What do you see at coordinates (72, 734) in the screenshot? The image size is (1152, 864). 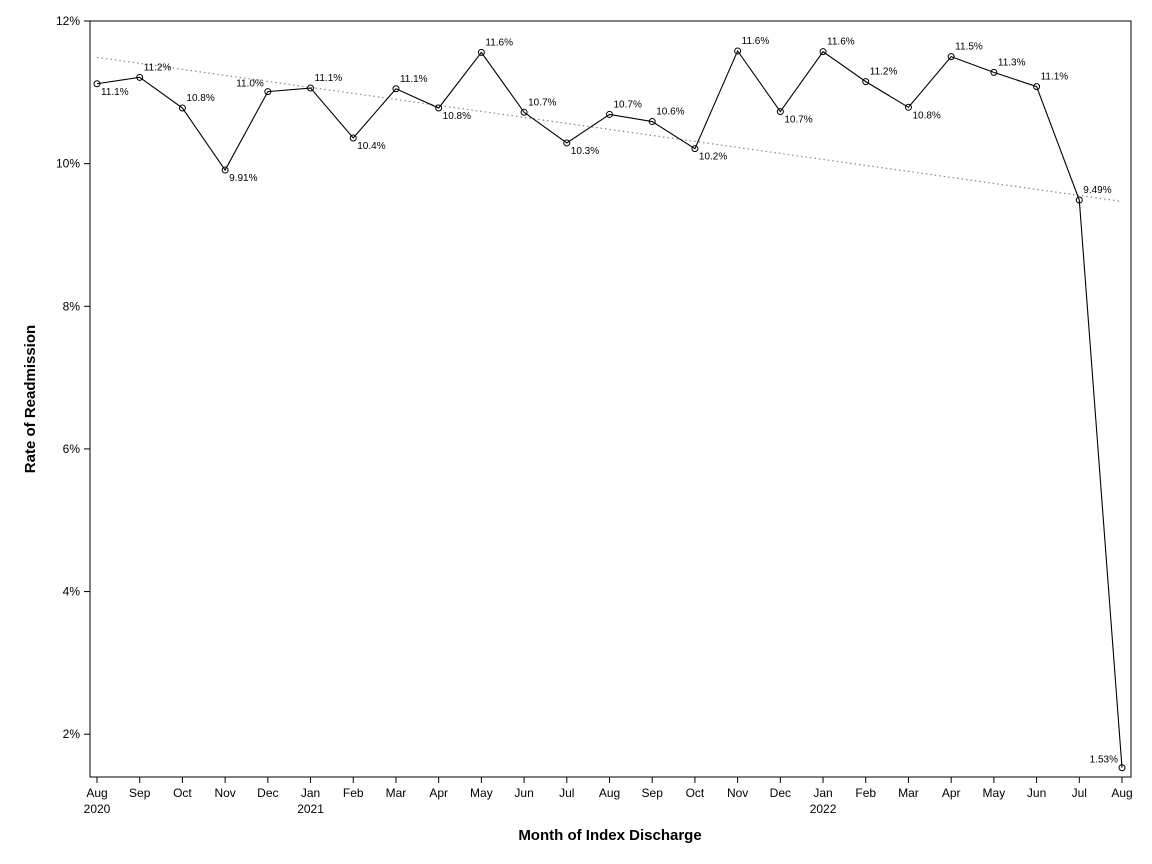 I see `y-tick-label: 2%` at bounding box center [72, 734].